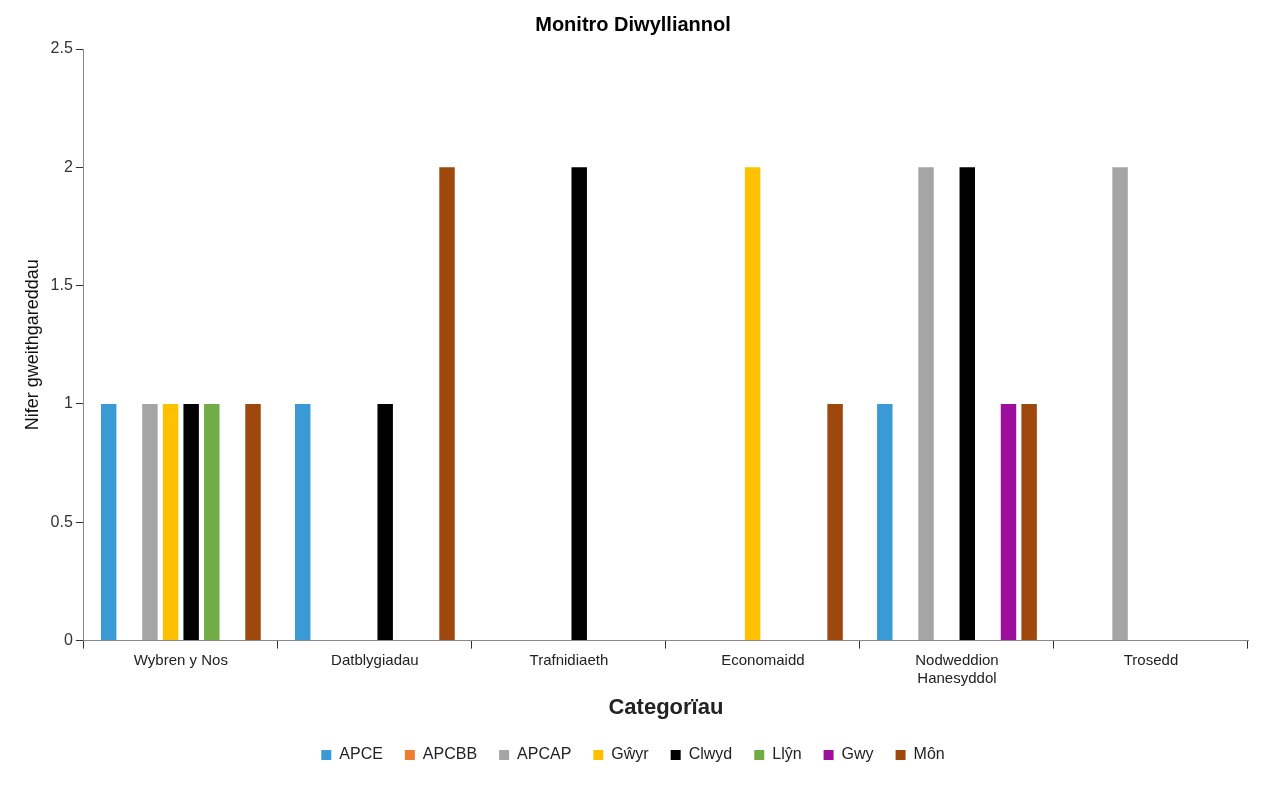 The width and height of the screenshot is (1279, 789). Describe the element at coordinates (361, 754) in the screenshot. I see `legend-label: APCE` at that location.